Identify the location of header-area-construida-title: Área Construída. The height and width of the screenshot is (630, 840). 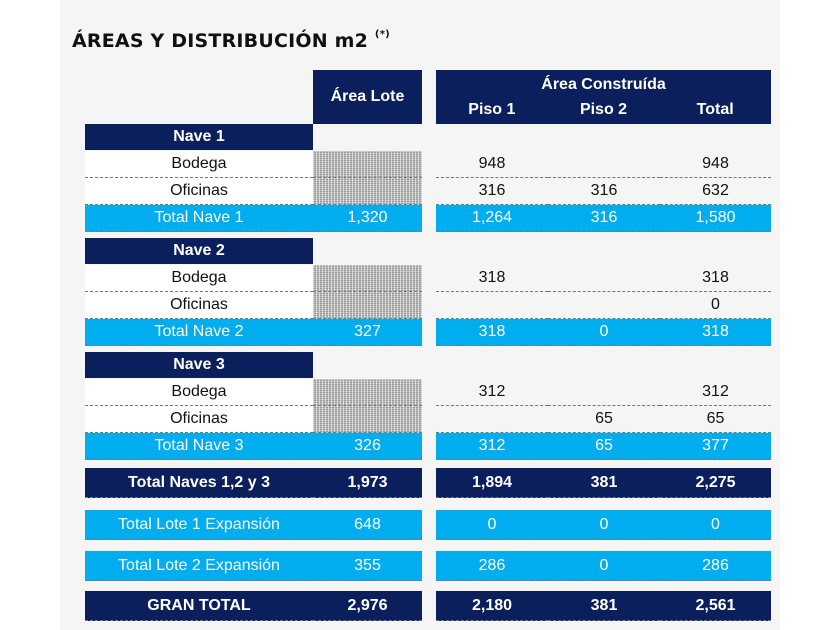
(603, 84).